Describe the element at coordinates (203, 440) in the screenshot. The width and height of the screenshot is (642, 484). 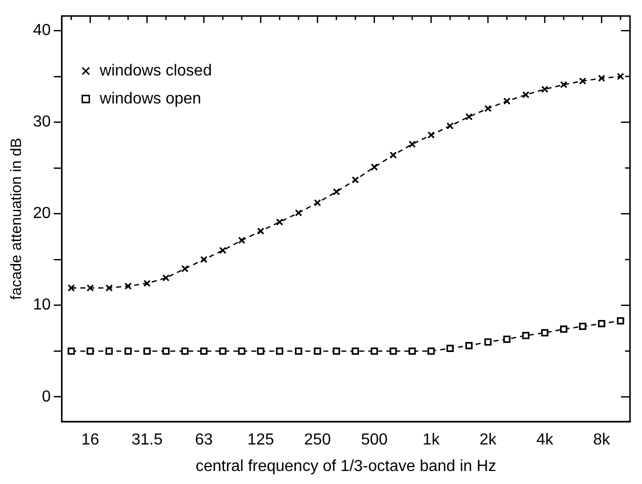
I see `x-tick-label: 63` at that location.